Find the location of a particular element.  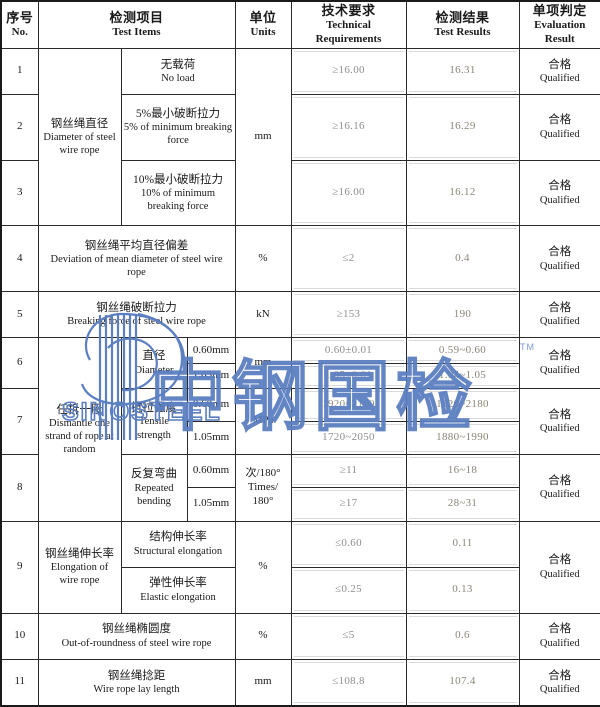

table-row: 弹性伸长率 Elastic elongation ≤0.25 0.13 is located at coordinates (300, 590).